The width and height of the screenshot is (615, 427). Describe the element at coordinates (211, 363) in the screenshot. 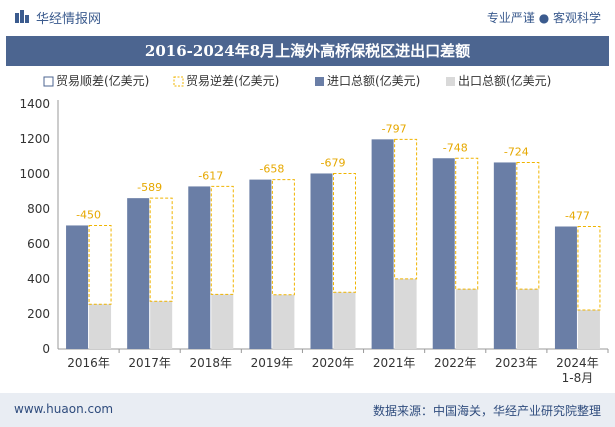

I see `x-tick-label-2: 2018年` at that location.